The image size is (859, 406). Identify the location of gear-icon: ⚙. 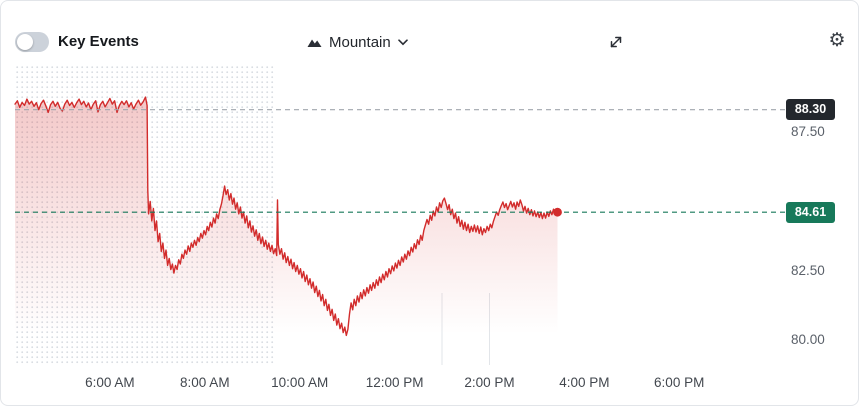
(837, 40).